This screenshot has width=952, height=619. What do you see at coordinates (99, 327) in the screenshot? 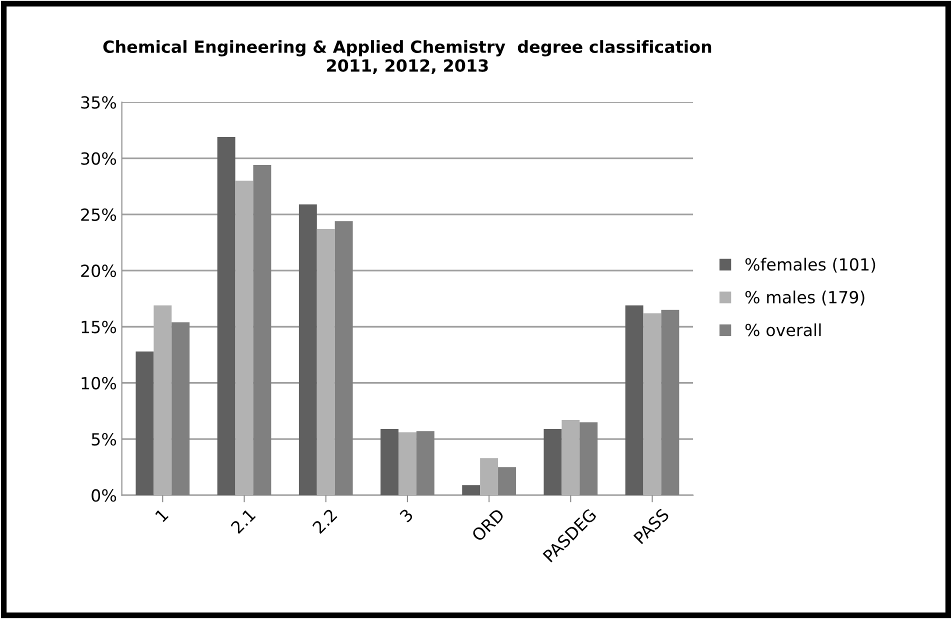
I see `y-tick-label: 15%` at bounding box center [99, 327].